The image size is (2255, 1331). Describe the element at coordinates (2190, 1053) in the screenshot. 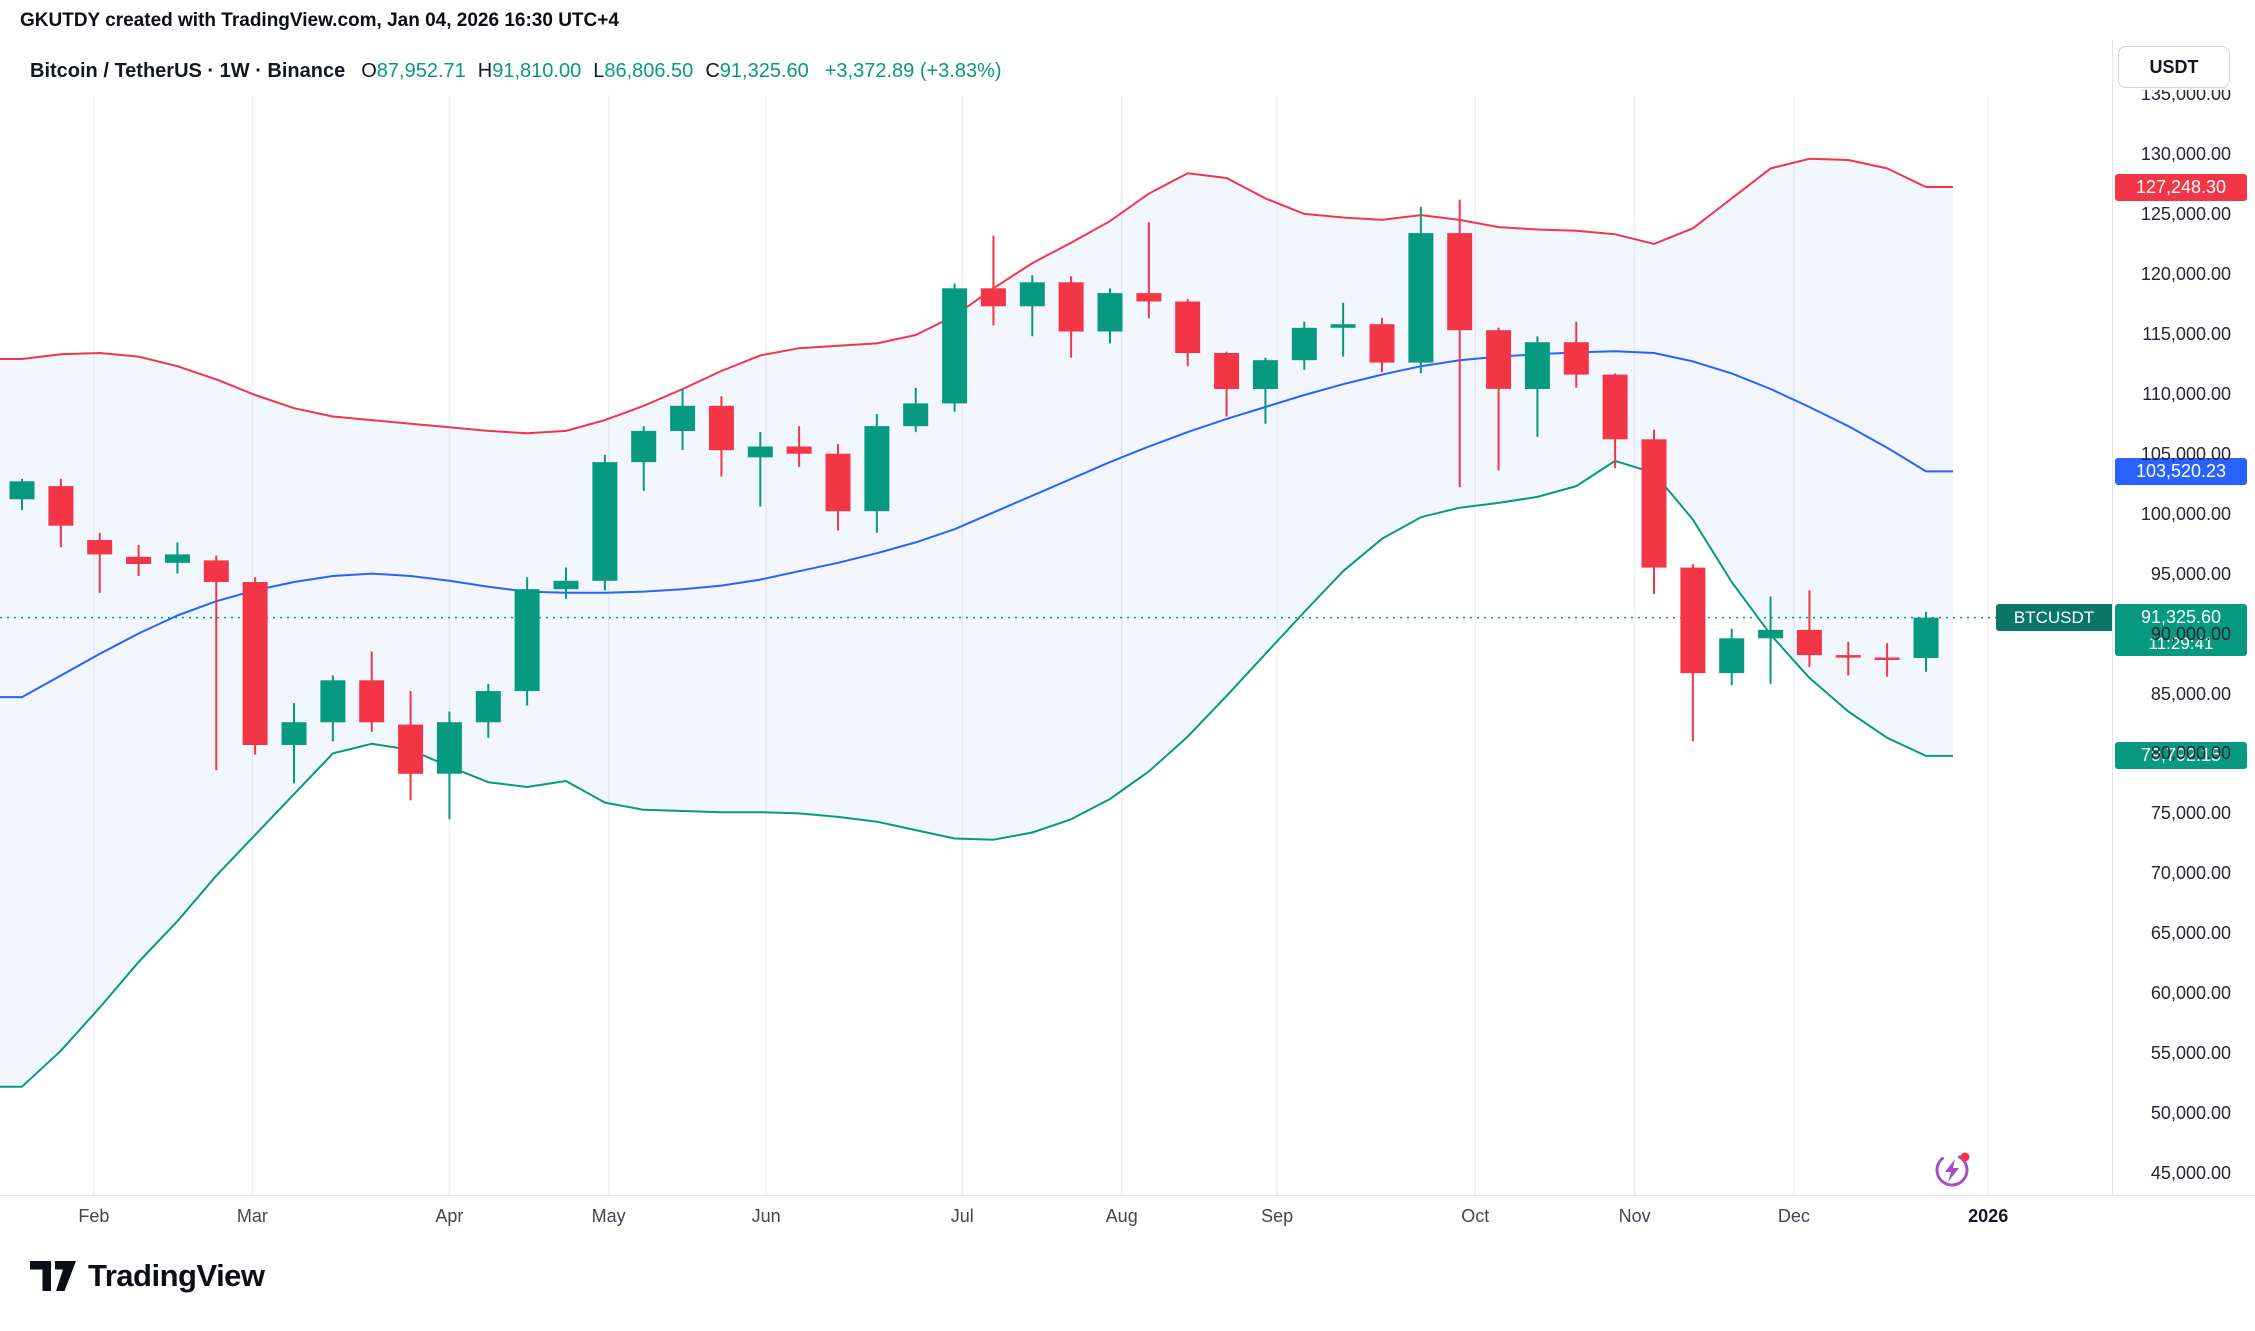

I see `price-tick-label: 55,000.00` at that location.